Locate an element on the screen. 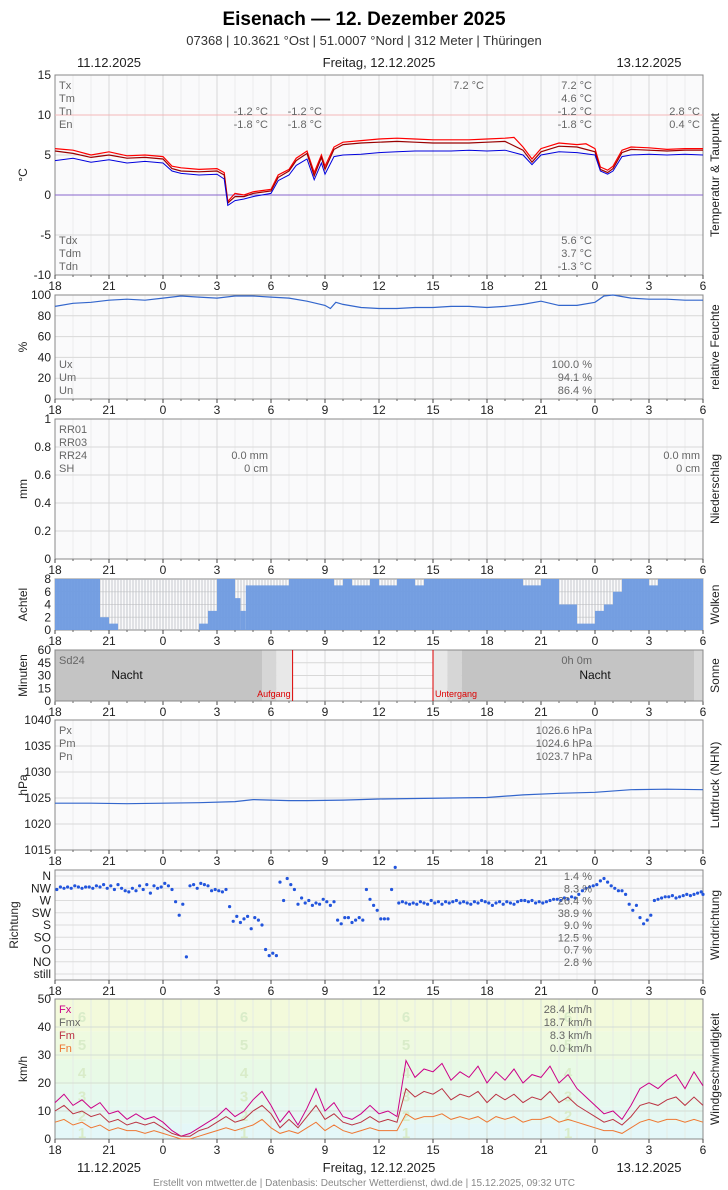 This screenshot has width=728, height=1190. temperature-xtick-label: 21 is located at coordinates (109, 286).